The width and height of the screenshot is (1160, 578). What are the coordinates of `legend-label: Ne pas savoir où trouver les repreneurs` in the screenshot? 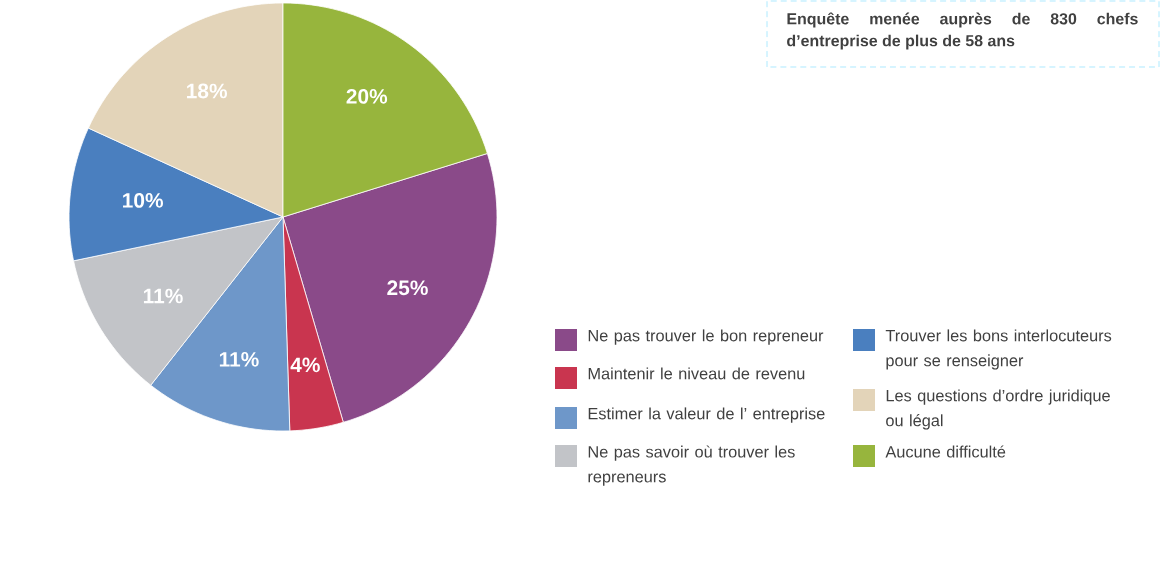 It's located at (691, 465).